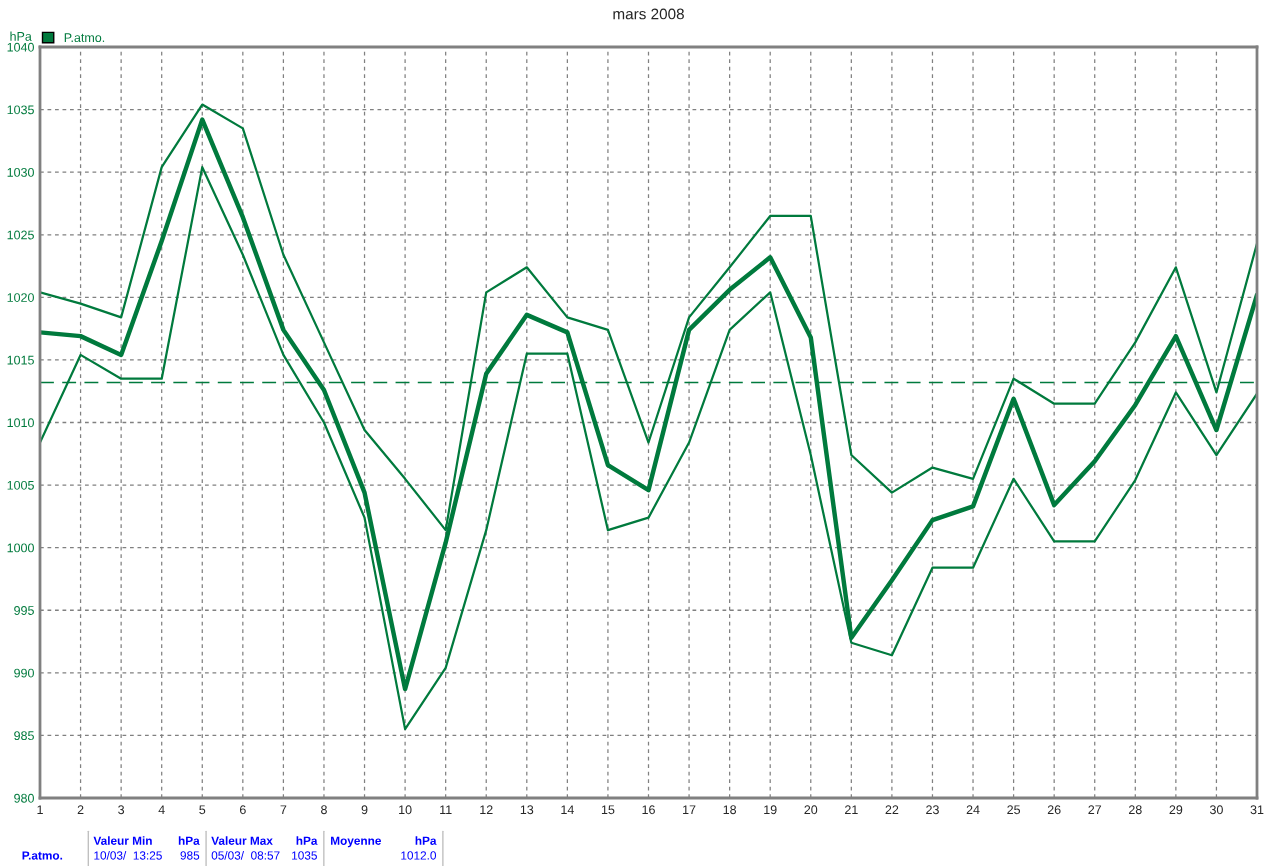 This screenshot has height=866, width=1280. What do you see at coordinates (242, 840) in the screenshot?
I see `text: Valeur Max` at bounding box center [242, 840].